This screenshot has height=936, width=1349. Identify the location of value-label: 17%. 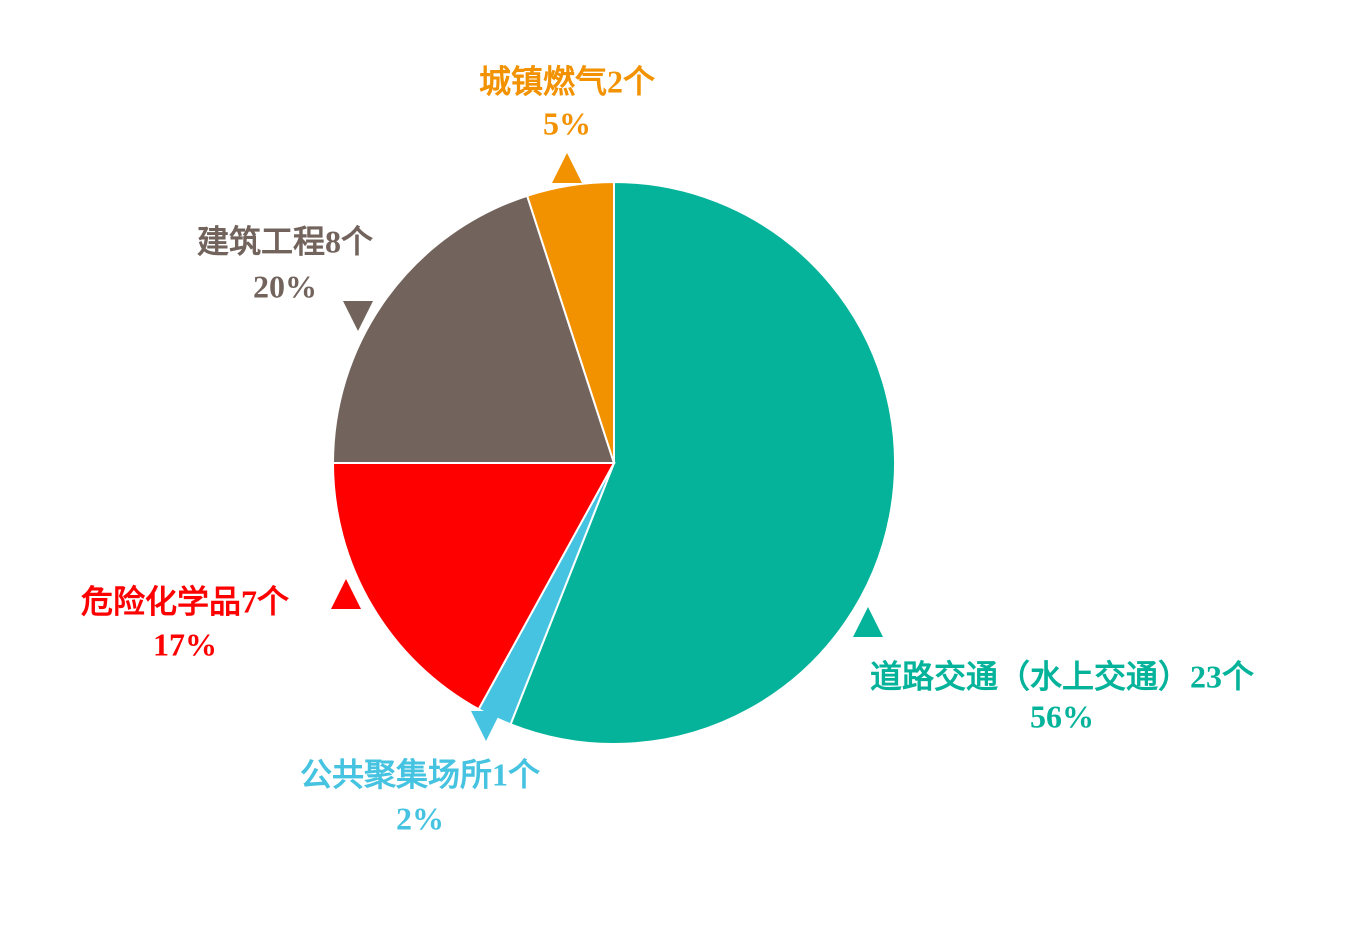
(185, 644).